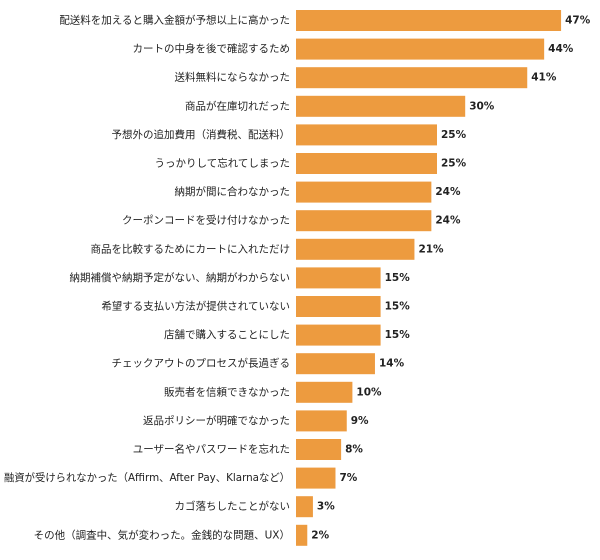  Describe the element at coordinates (174, 20) in the screenshot. I see `category-label: 配送料を加えると購入金額が予想以上に高かった` at that location.